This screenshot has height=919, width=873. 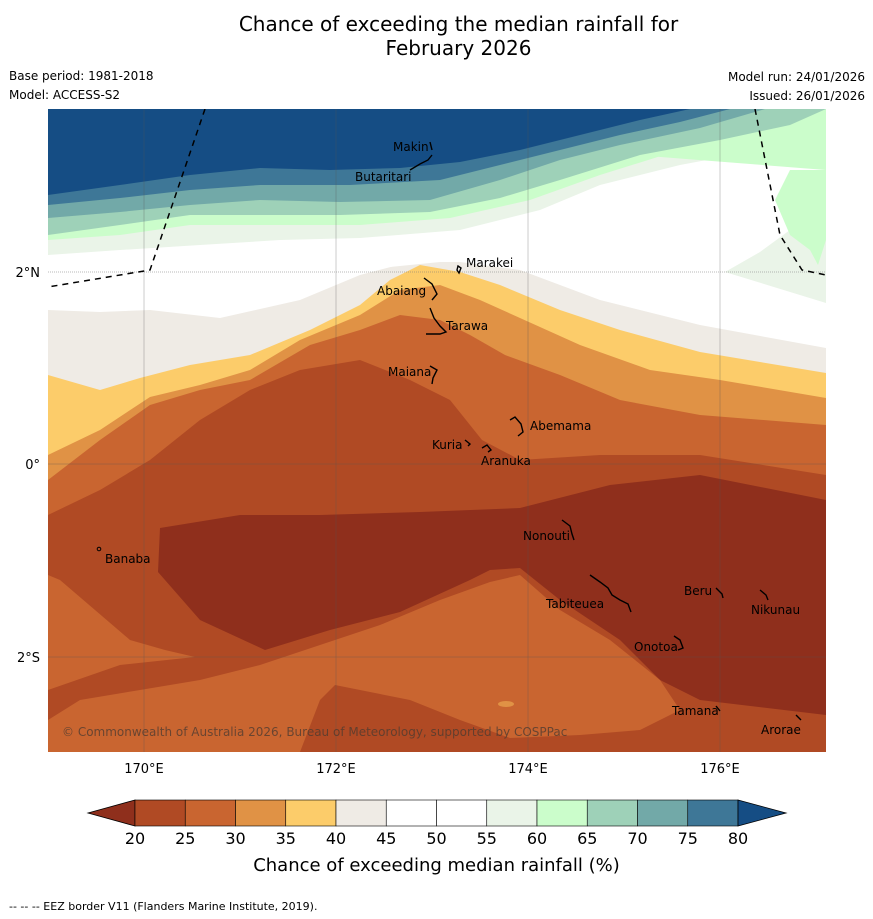 What do you see at coordinates (286, 838) in the screenshot?
I see `colorbar-tick-35: 35` at bounding box center [286, 838].